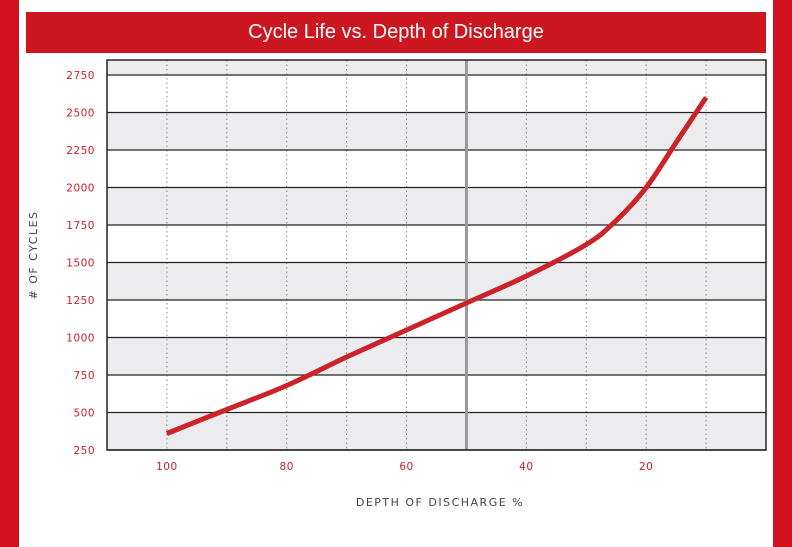 Image resolution: width=792 pixels, height=547 pixels. Describe the element at coordinates (80, 151) in the screenshot. I see `y-tick-label: 2250` at that location.